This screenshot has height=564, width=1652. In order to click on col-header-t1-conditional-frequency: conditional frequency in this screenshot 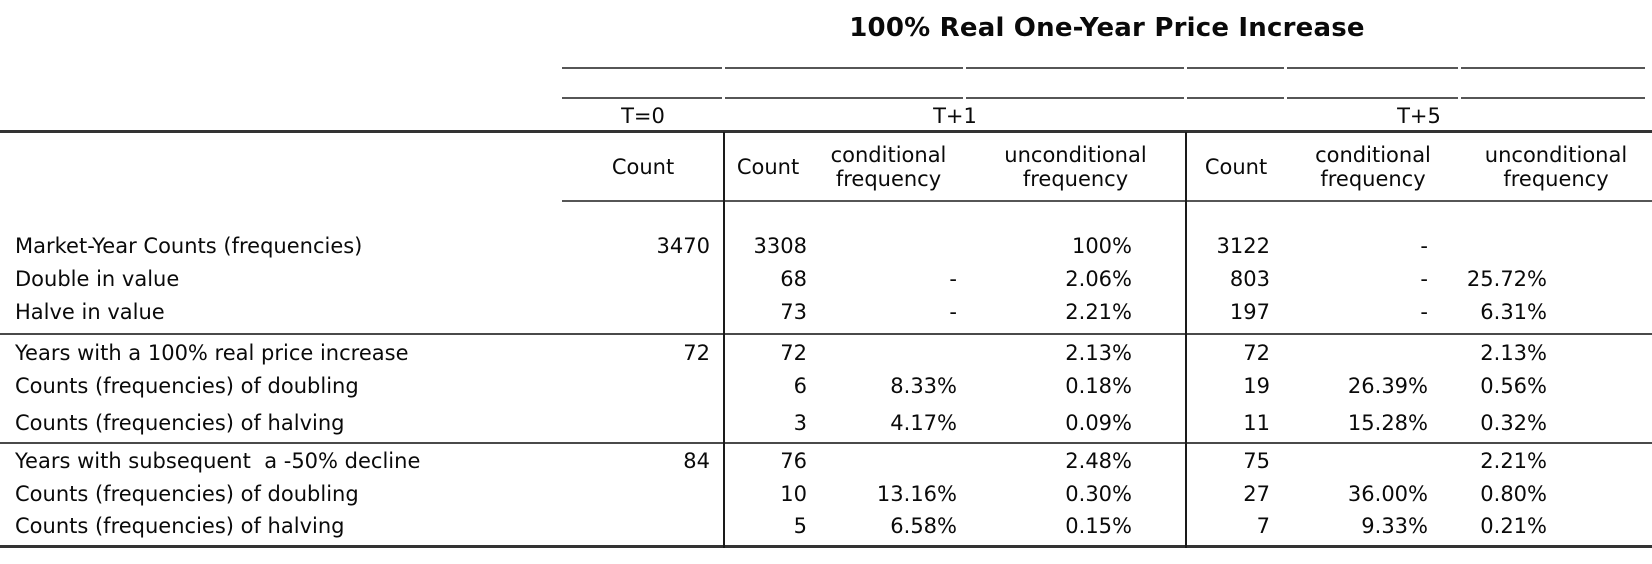, I will do `click(888, 166)`.